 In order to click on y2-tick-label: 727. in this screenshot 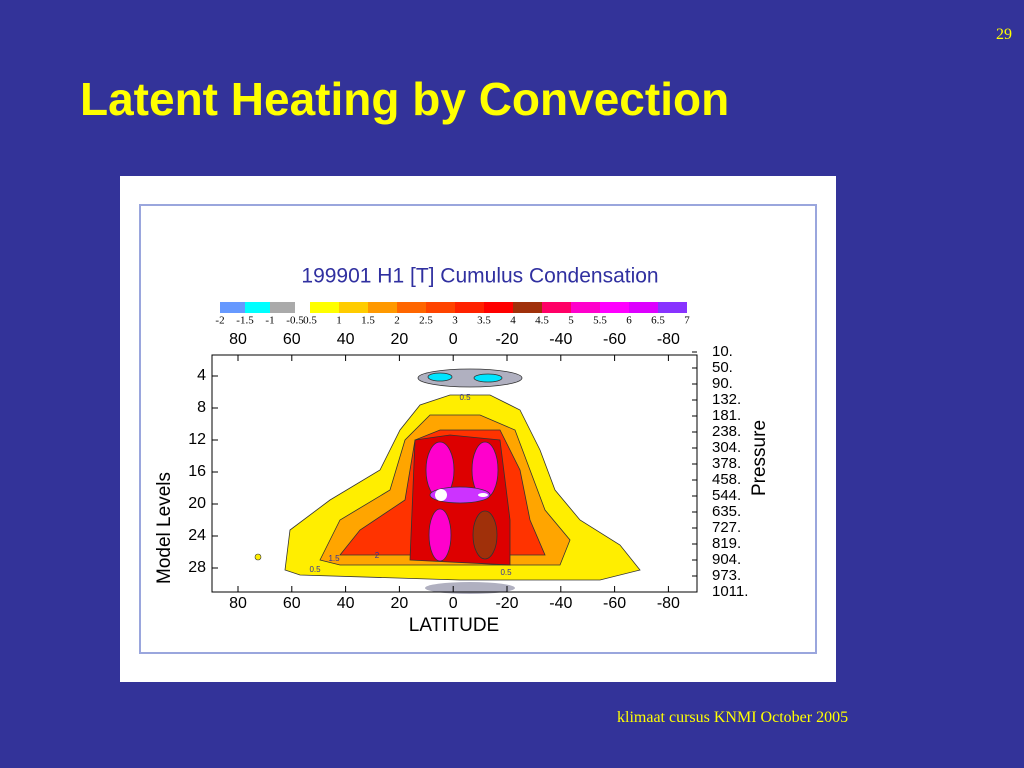, I will do `click(726, 527)`.